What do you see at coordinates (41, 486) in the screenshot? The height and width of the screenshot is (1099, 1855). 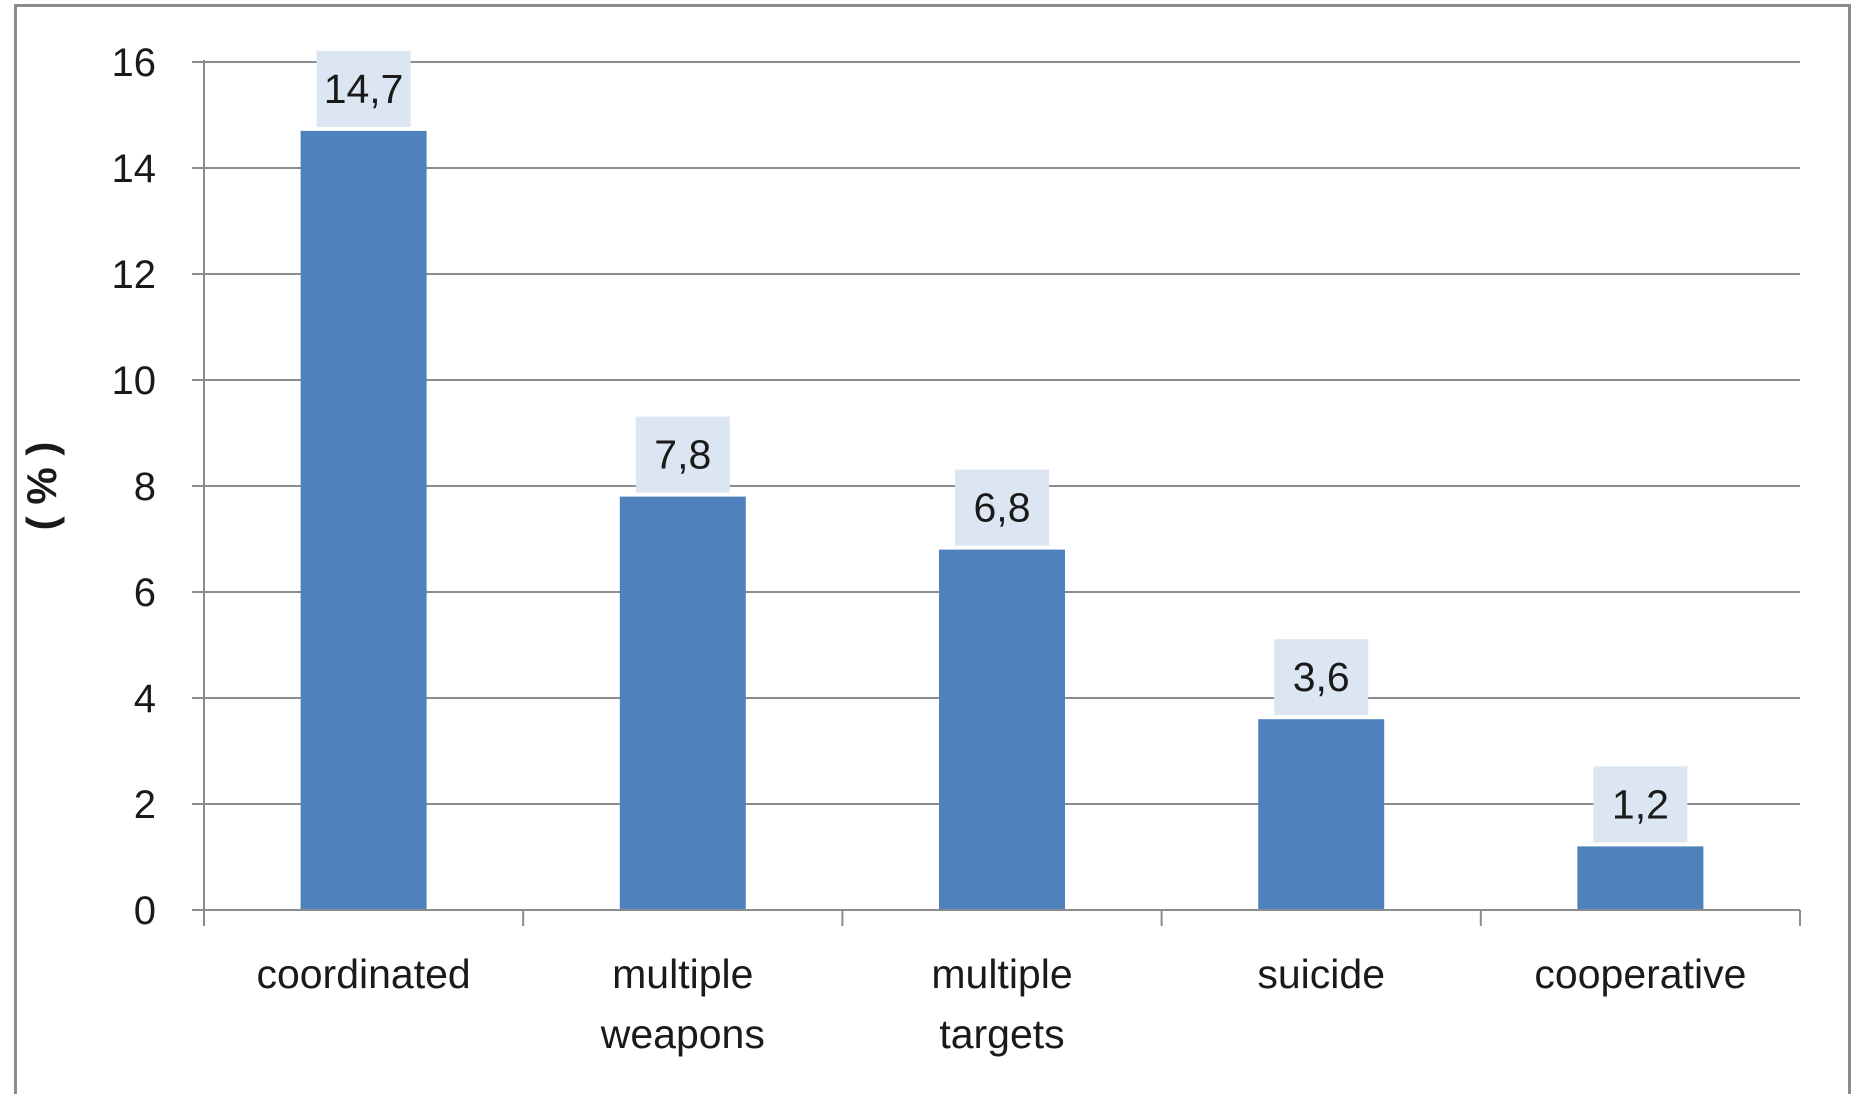 I see `y-axis-title: ( % )` at bounding box center [41, 486].